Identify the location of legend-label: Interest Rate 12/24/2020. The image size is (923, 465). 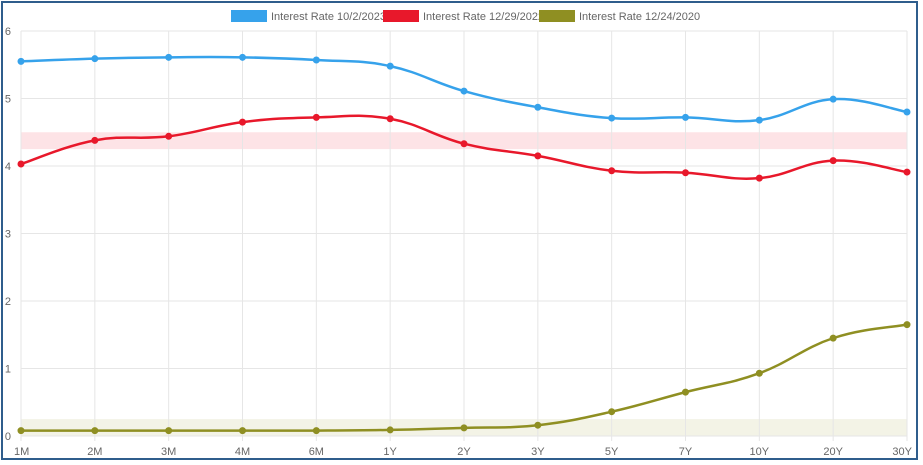
(639, 17).